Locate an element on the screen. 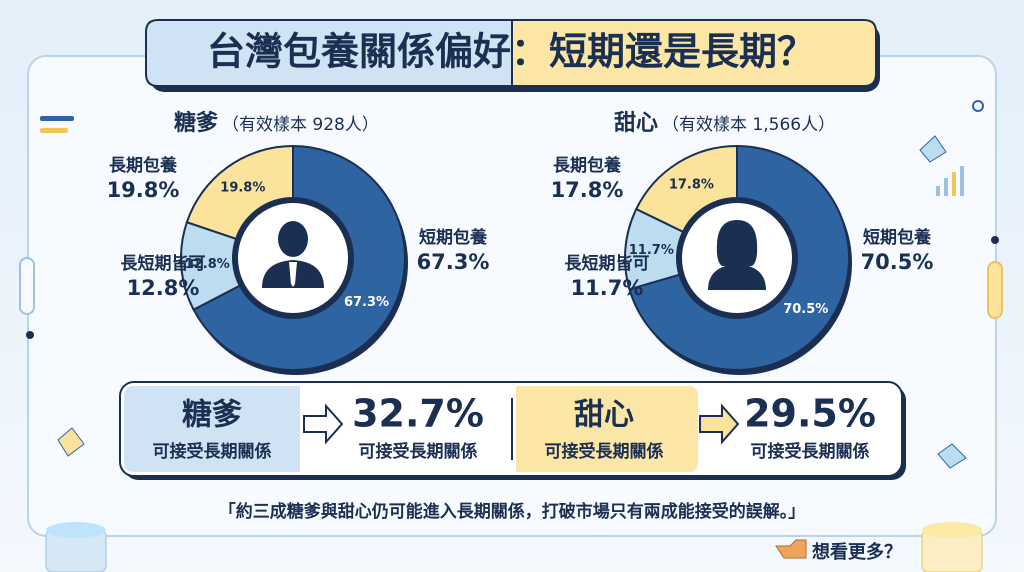 The height and width of the screenshot is (572, 1024). summary-group: 糖爹 is located at coordinates (212, 415).